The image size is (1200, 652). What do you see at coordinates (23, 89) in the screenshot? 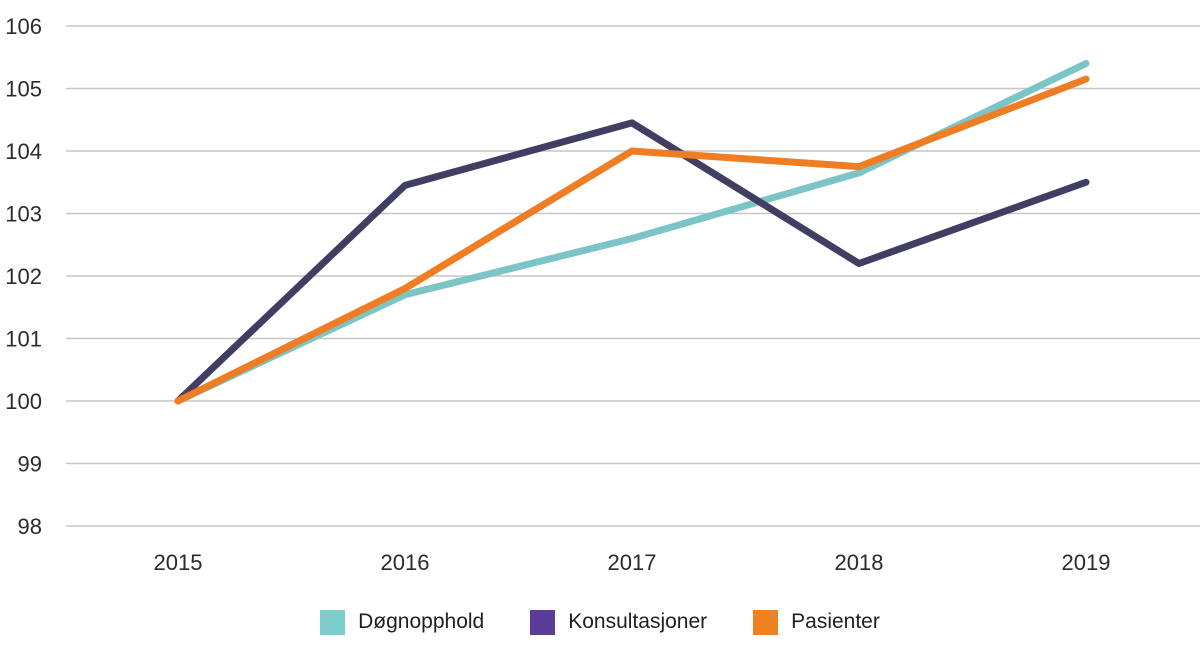
I see `y-tick-label: 105` at bounding box center [23, 89].